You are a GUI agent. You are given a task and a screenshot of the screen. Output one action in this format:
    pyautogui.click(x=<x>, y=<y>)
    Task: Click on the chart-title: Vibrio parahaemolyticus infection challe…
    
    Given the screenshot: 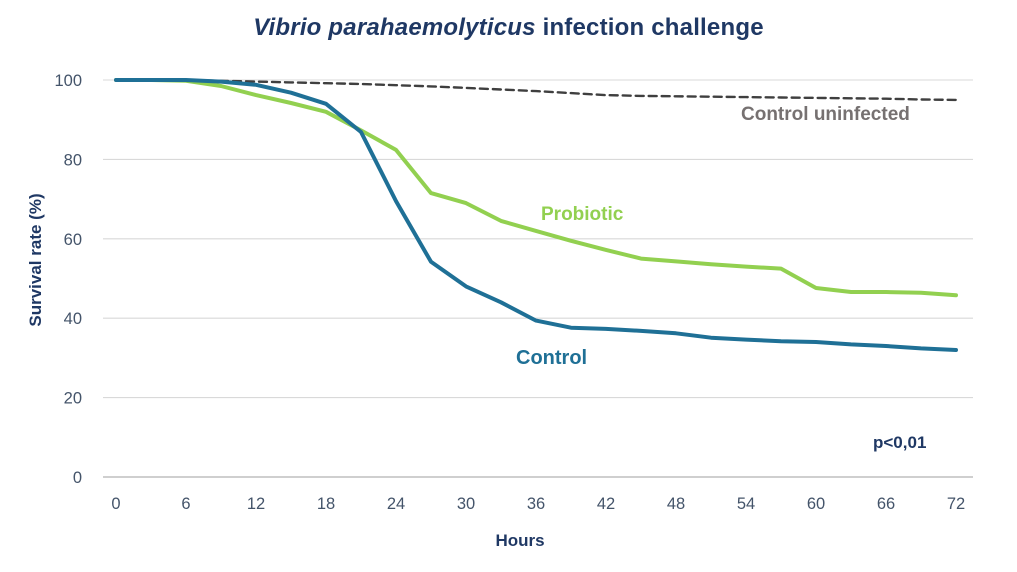 What is the action you would take?
    pyautogui.click(x=508, y=28)
    